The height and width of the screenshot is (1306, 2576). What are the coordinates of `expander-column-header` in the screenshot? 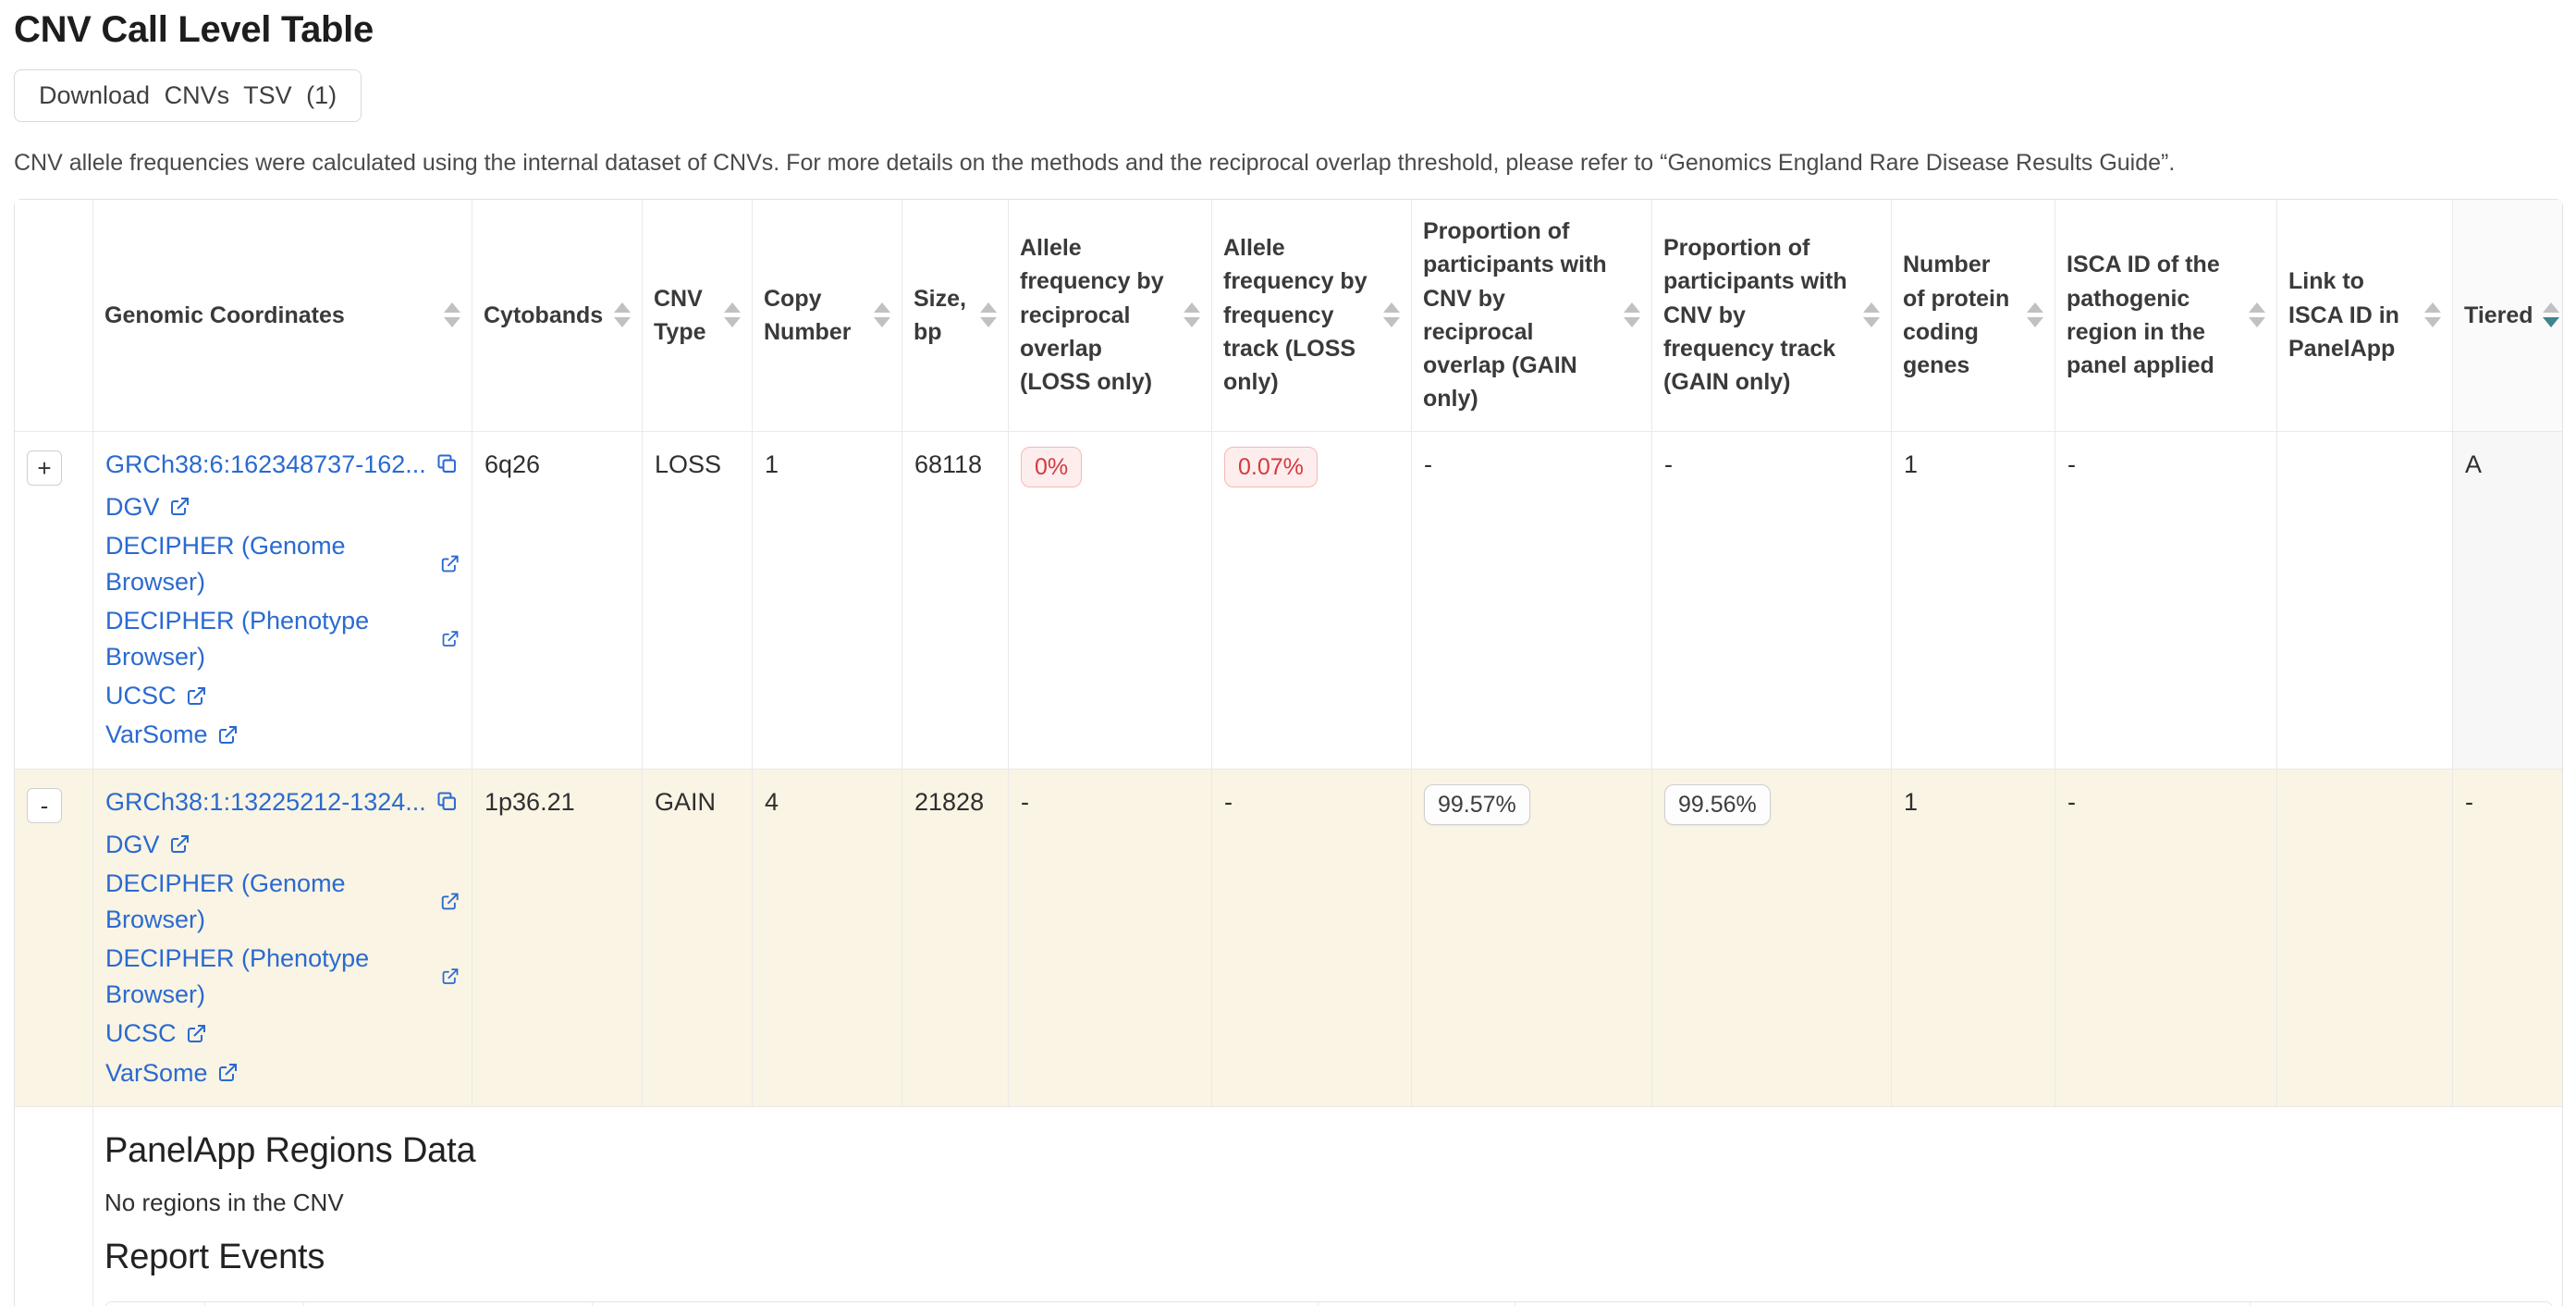 It's located at (54, 316).